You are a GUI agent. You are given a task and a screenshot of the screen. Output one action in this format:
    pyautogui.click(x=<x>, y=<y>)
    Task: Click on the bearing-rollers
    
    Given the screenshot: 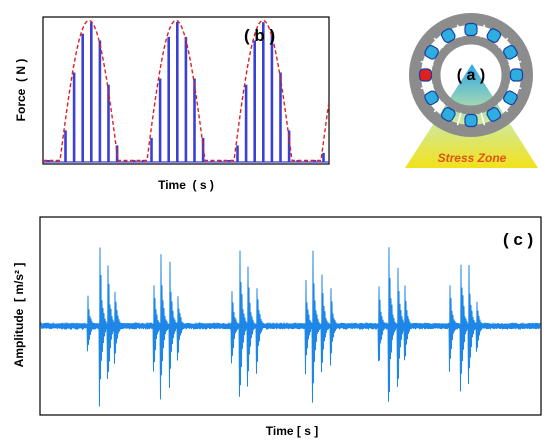 What is the action you would take?
    pyautogui.click(x=471, y=75)
    